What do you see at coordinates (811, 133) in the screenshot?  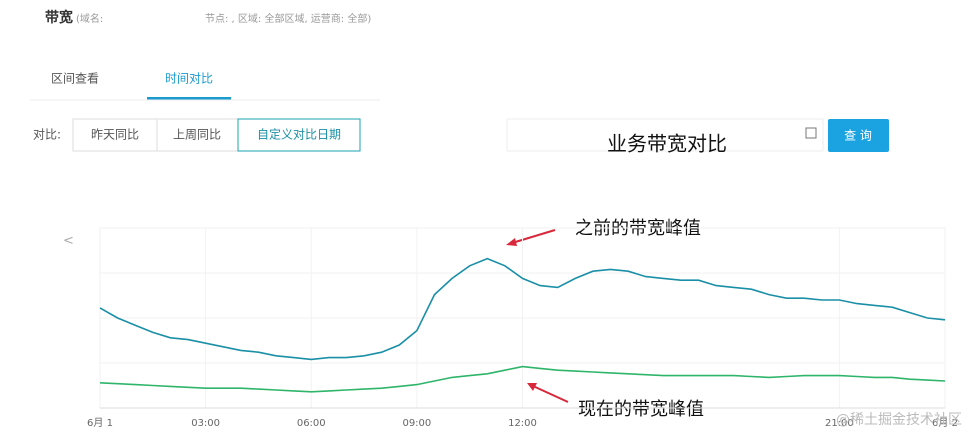 I see `calendar-icon` at bounding box center [811, 133].